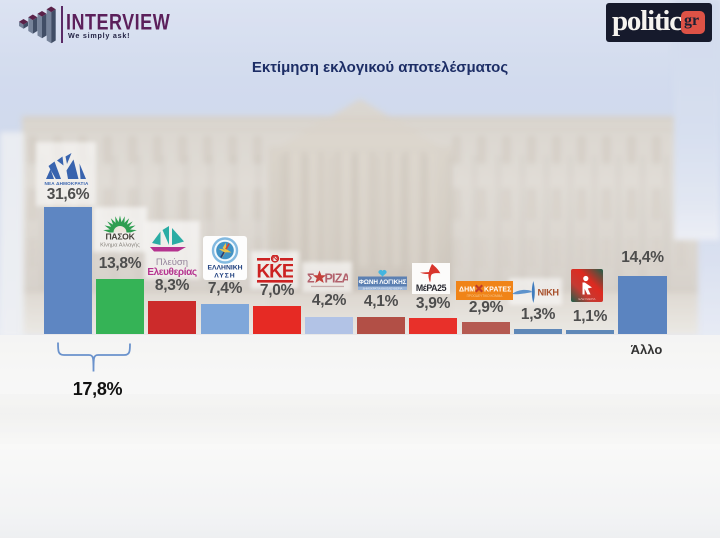  Describe the element at coordinates (171, 272) in the screenshot. I see `svg-text: Ελευθερίας` at that location.